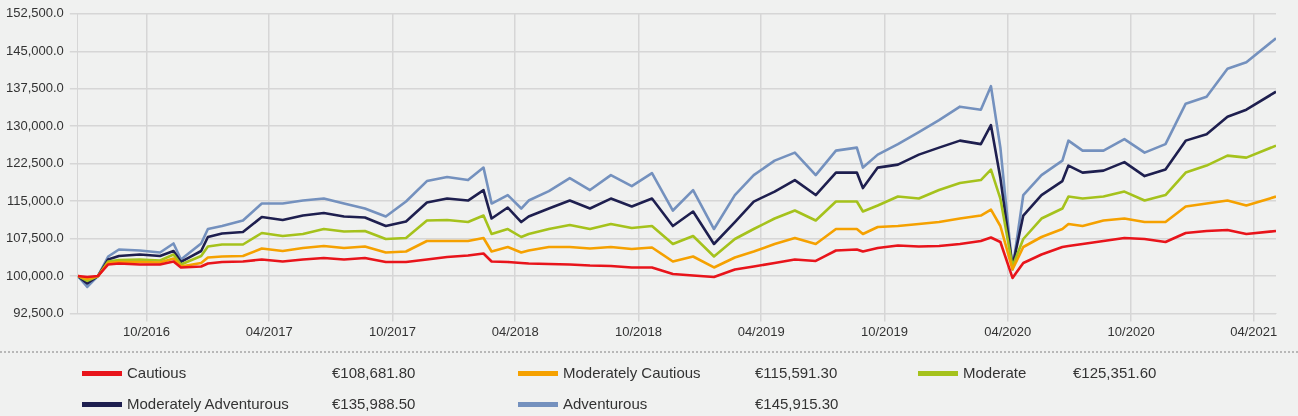  I want to click on legend-label: Moderately Cautious, so click(632, 373).